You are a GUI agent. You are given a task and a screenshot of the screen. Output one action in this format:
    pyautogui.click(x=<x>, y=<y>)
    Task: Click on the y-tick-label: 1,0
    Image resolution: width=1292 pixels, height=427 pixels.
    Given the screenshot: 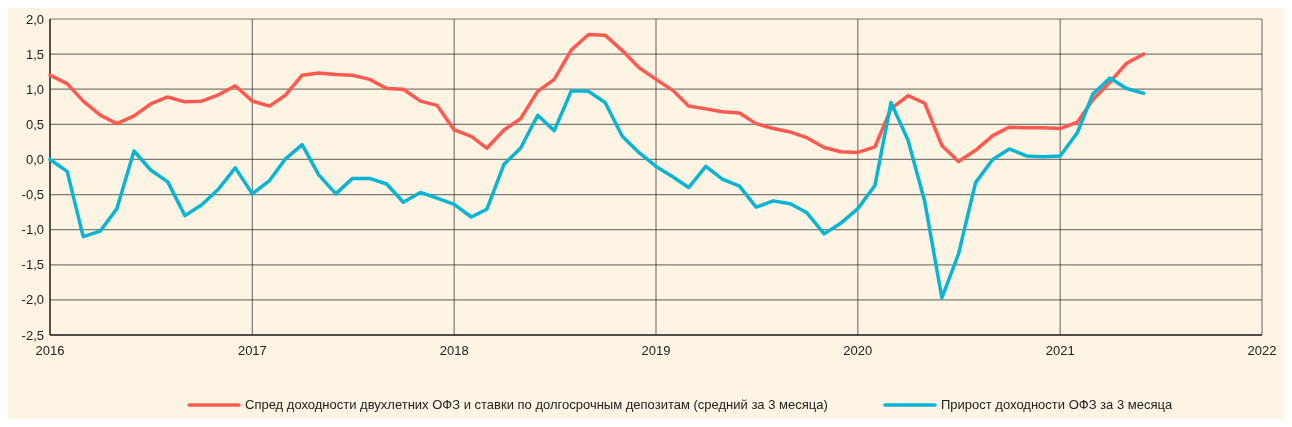 What is the action you would take?
    pyautogui.click(x=34, y=89)
    